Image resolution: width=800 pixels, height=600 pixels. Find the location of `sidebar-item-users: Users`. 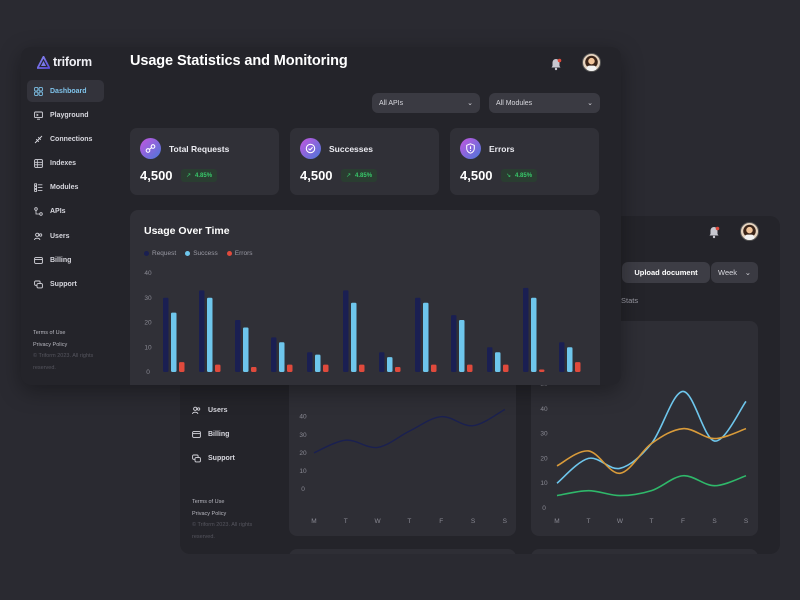

sidebar-item-users: Users is located at coordinates (65, 236).